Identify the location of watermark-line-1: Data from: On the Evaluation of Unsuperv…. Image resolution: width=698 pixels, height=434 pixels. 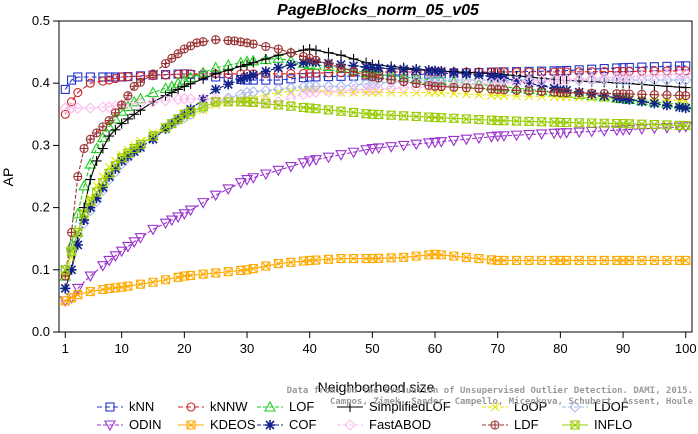
(490, 390).